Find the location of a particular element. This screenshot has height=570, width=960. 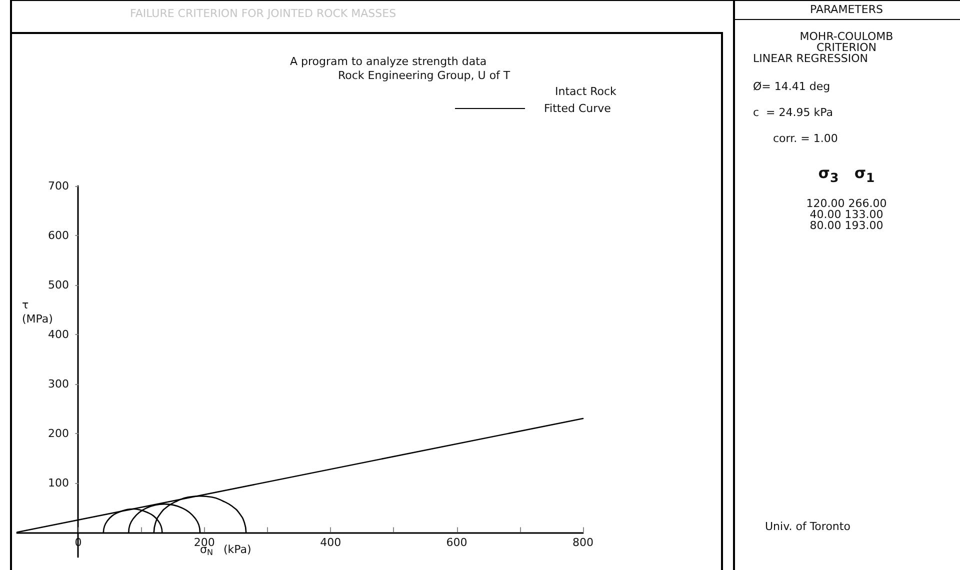

text: PARAMETERS is located at coordinates (846, 9).